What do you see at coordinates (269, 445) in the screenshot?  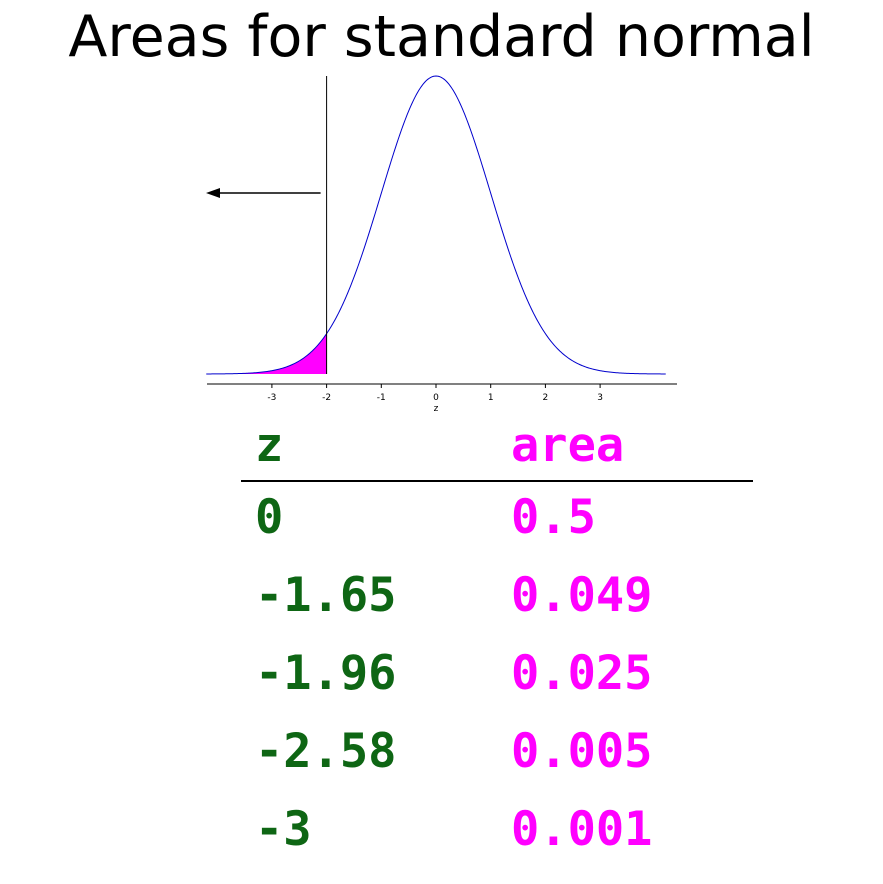 I see `header-z: z` at bounding box center [269, 445].